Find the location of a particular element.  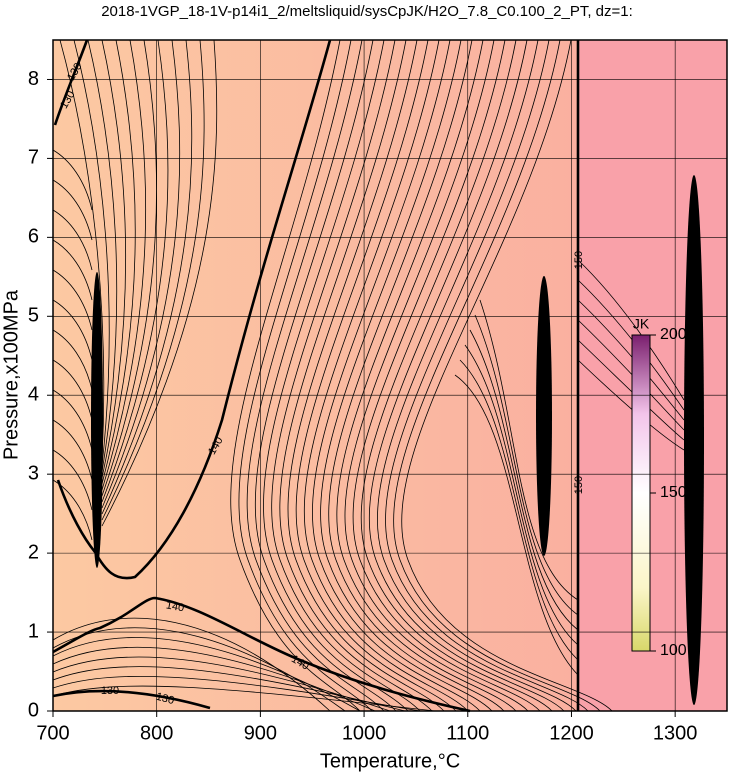

colorbar is located at coordinates (641, 493).